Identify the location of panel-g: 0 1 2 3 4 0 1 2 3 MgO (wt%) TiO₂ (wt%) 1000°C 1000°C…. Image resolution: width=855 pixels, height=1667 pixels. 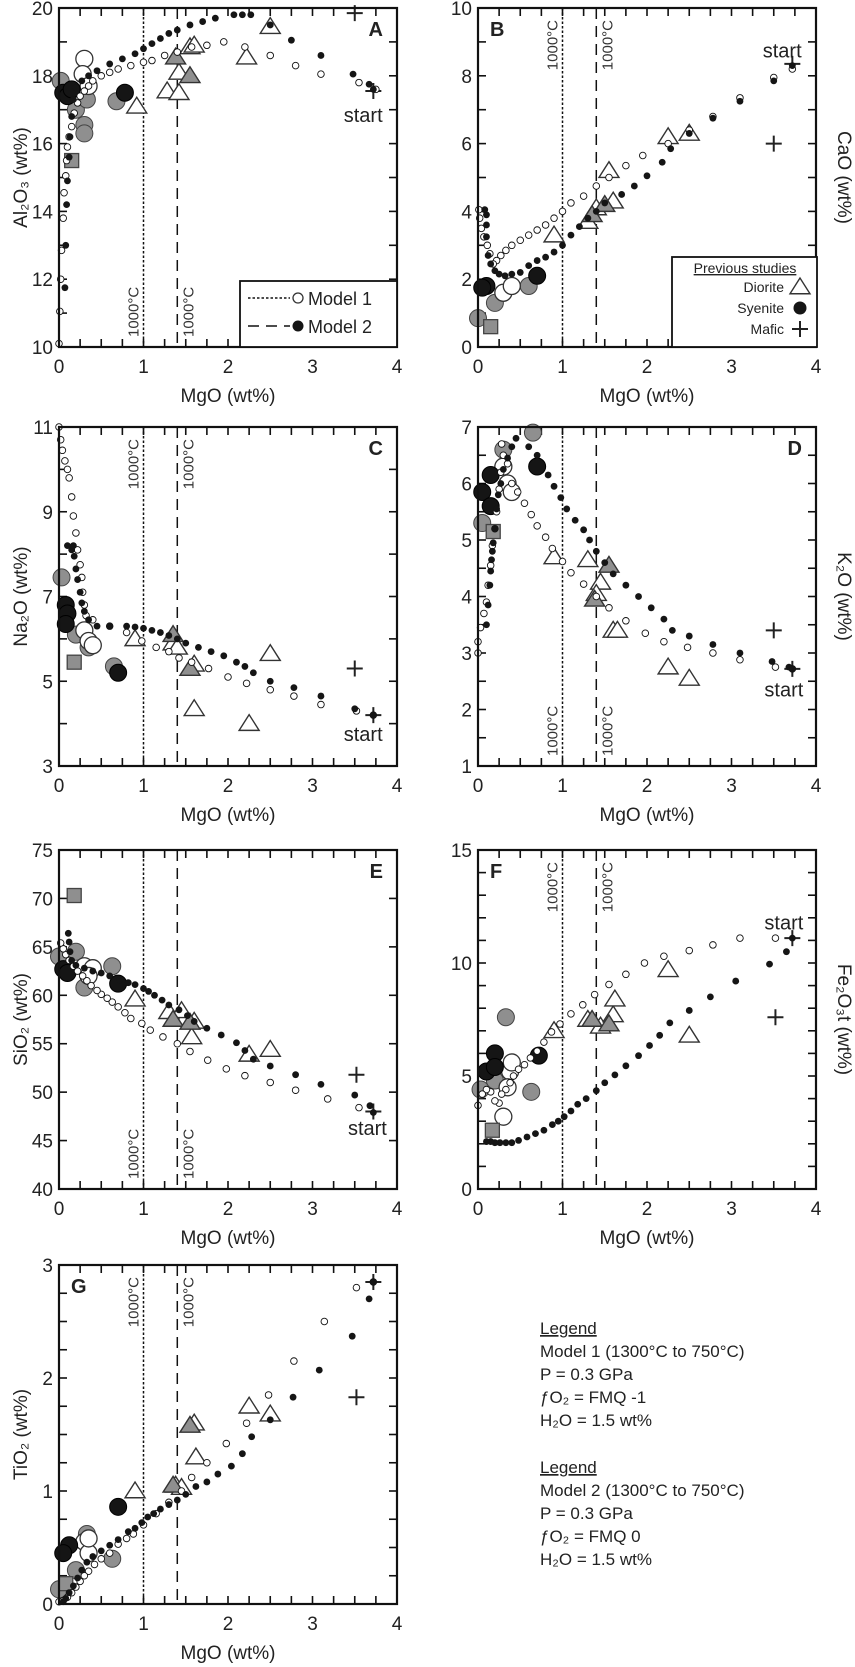
(207, 1460).